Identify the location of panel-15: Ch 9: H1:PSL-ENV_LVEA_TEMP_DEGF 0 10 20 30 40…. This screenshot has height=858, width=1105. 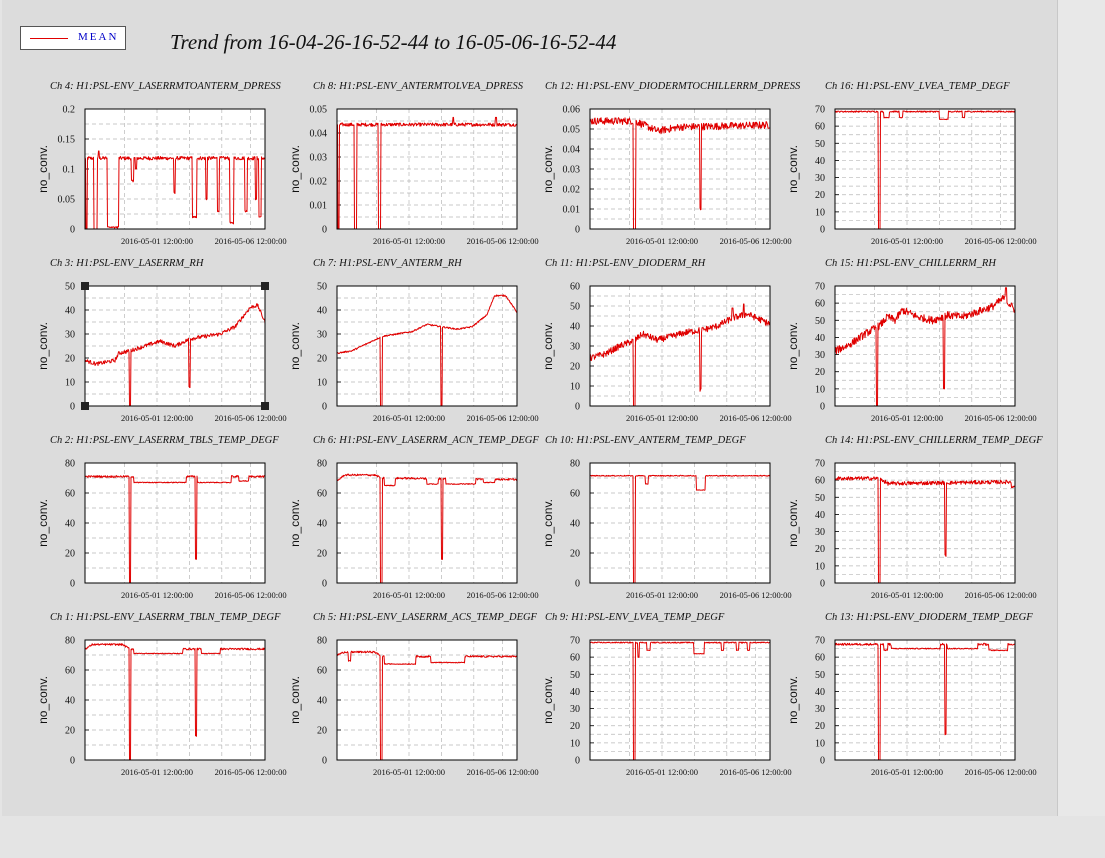
(666, 694).